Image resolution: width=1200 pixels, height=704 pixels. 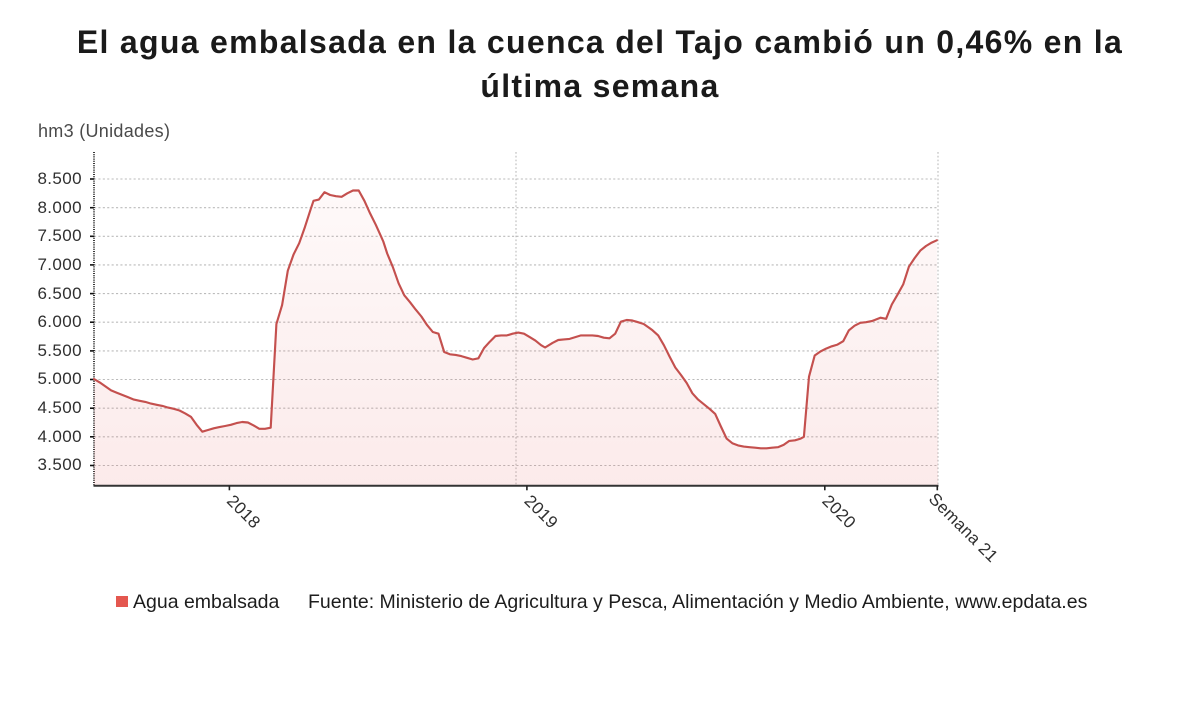 What do you see at coordinates (243, 511) in the screenshot?
I see `svg-text: 2018` at bounding box center [243, 511].